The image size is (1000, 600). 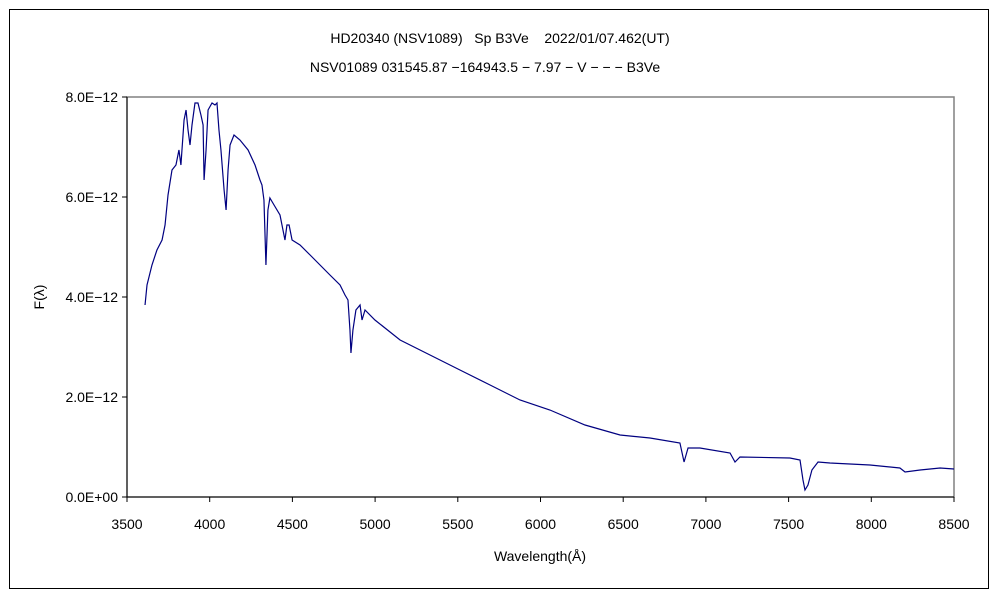 What do you see at coordinates (540, 556) in the screenshot?
I see `x-axis-label: Wavelength(Å)` at bounding box center [540, 556].